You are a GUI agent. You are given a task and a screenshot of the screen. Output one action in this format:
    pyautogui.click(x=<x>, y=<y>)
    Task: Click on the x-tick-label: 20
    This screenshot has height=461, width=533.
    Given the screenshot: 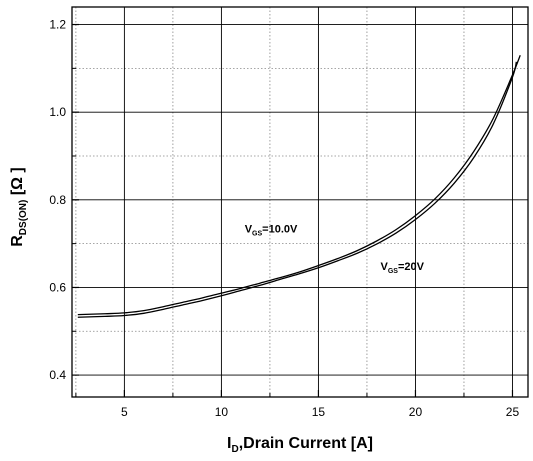 What is the action you would take?
    pyautogui.click(x=416, y=412)
    